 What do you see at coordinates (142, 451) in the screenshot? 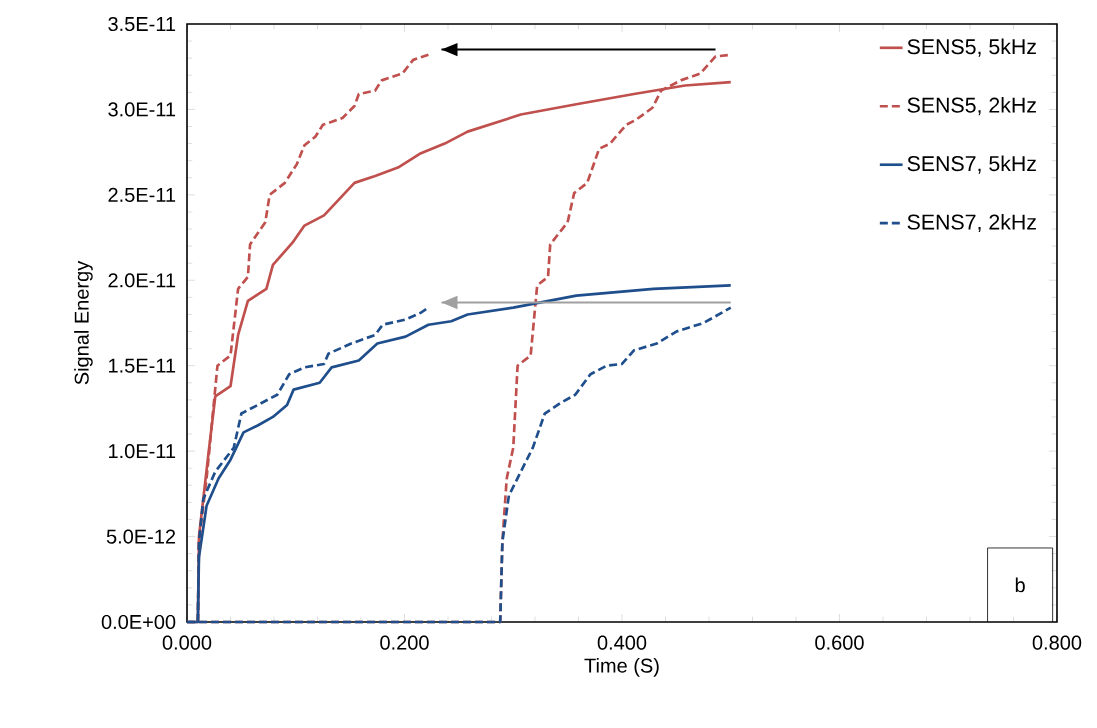
I see `y-tick-label: 1.0E-11` at bounding box center [142, 451].